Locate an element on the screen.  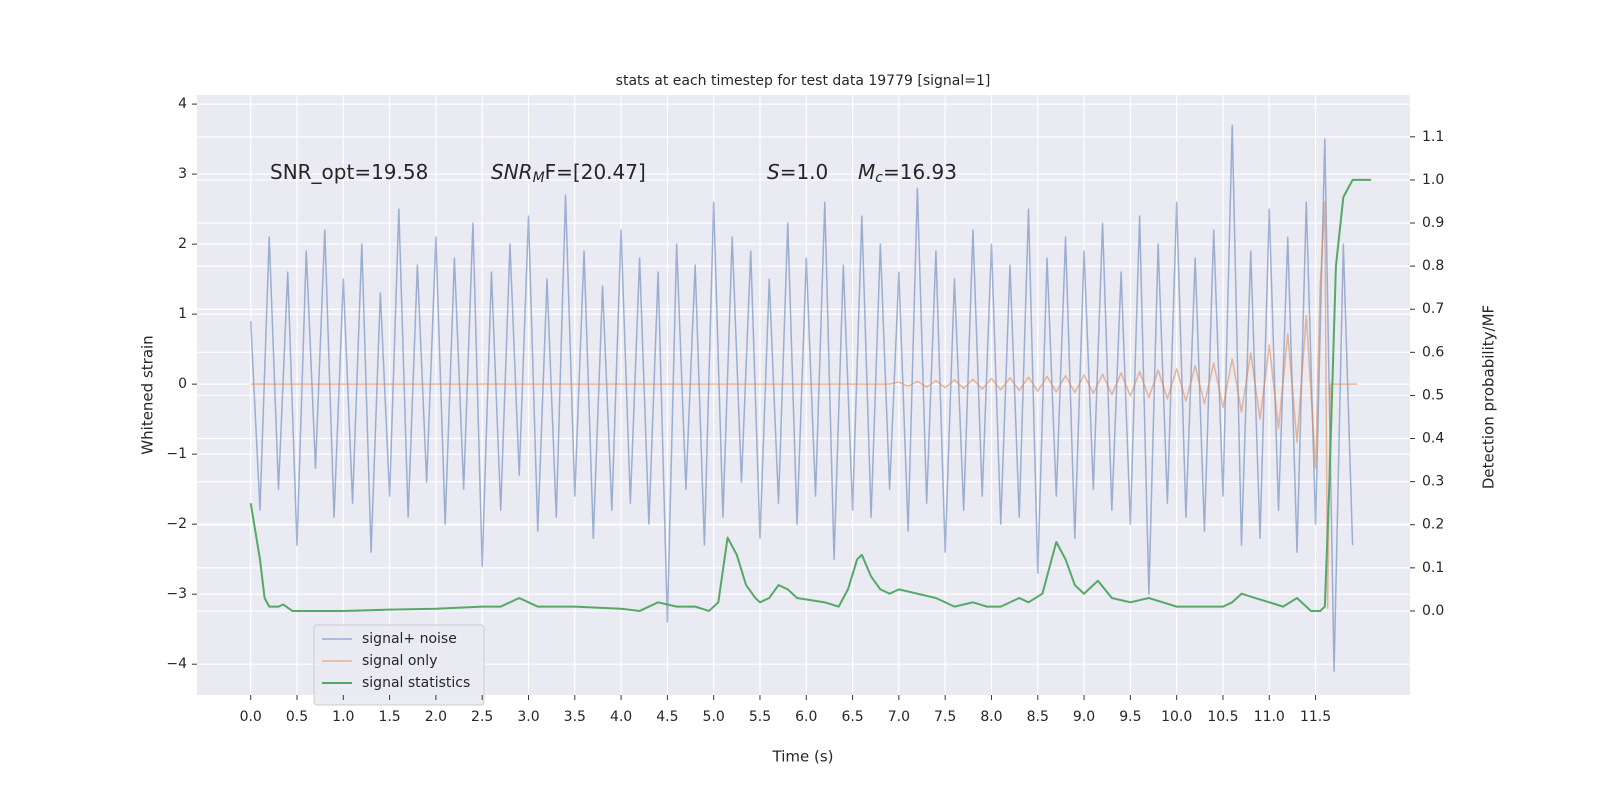
y-tick-label: −2 is located at coordinates (176, 524).